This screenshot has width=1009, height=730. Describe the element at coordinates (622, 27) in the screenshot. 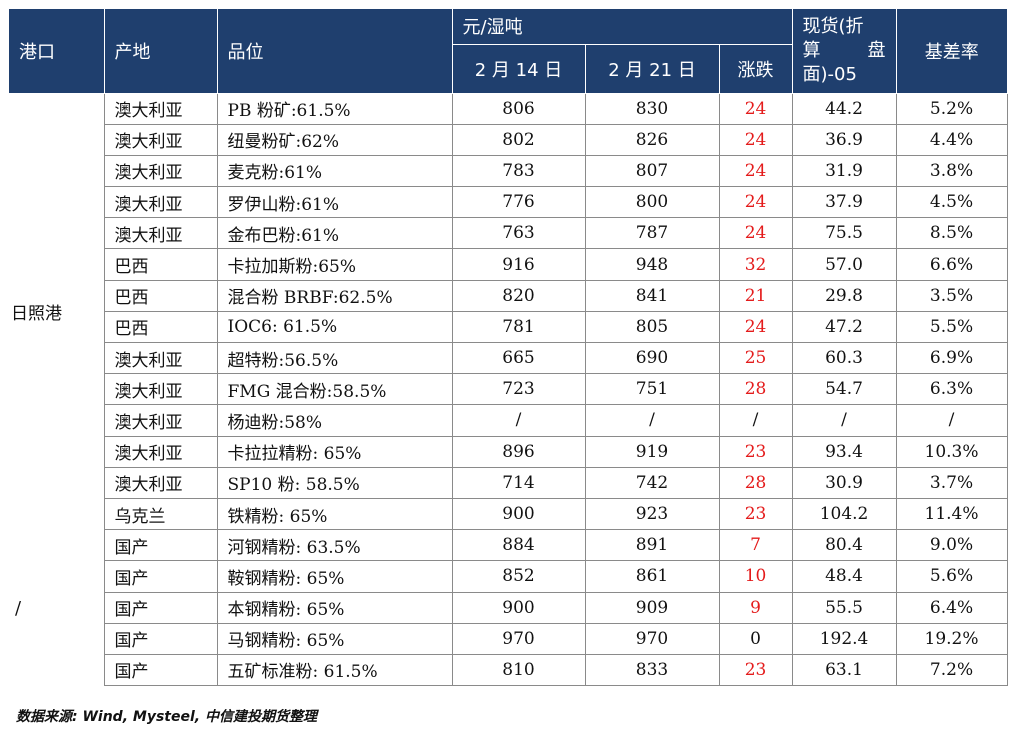

I see `header-unit-group: 元/湿吨` at that location.